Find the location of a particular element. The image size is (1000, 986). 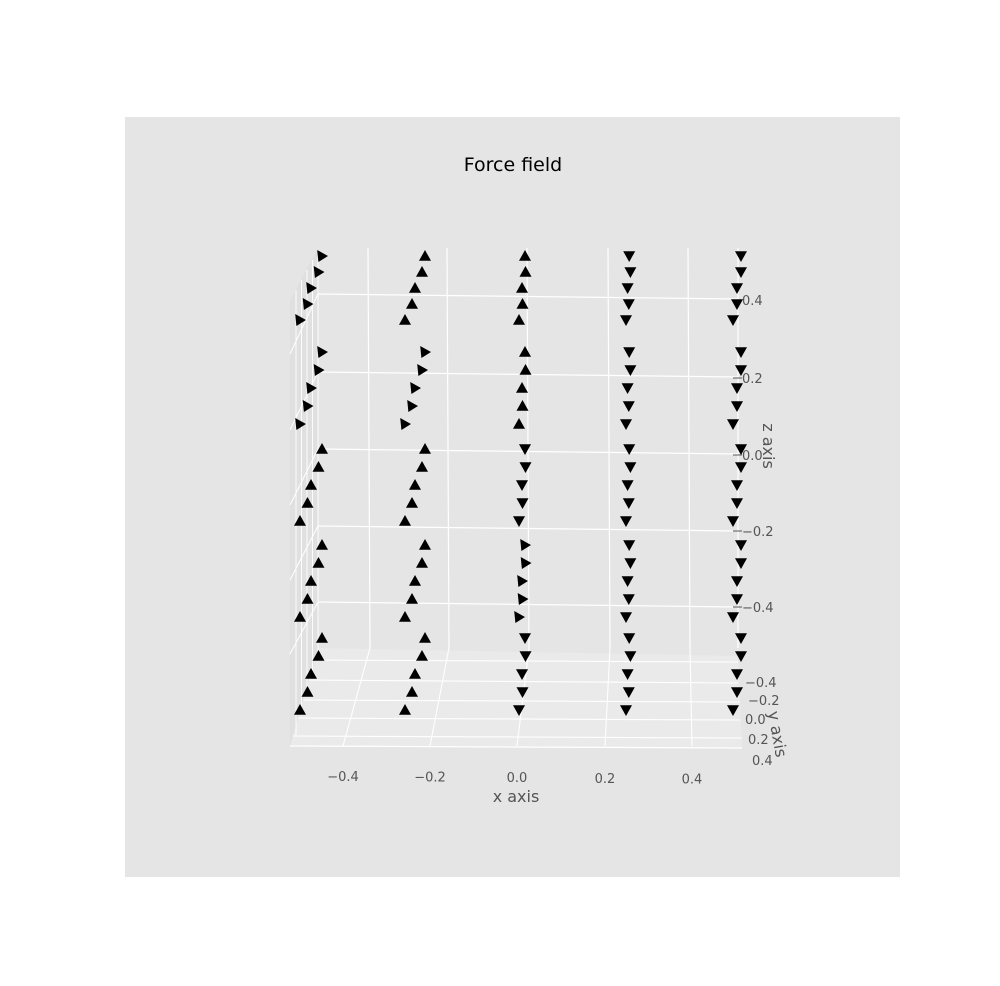

z-tick-label: 0.4 is located at coordinates (752, 301).